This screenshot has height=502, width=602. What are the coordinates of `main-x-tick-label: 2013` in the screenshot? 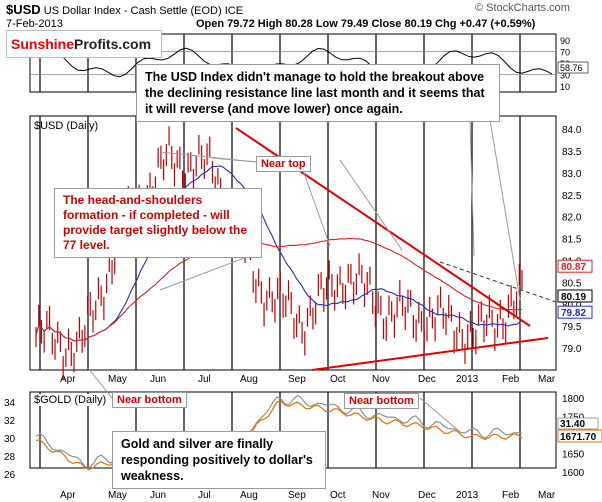 It's located at (467, 379).